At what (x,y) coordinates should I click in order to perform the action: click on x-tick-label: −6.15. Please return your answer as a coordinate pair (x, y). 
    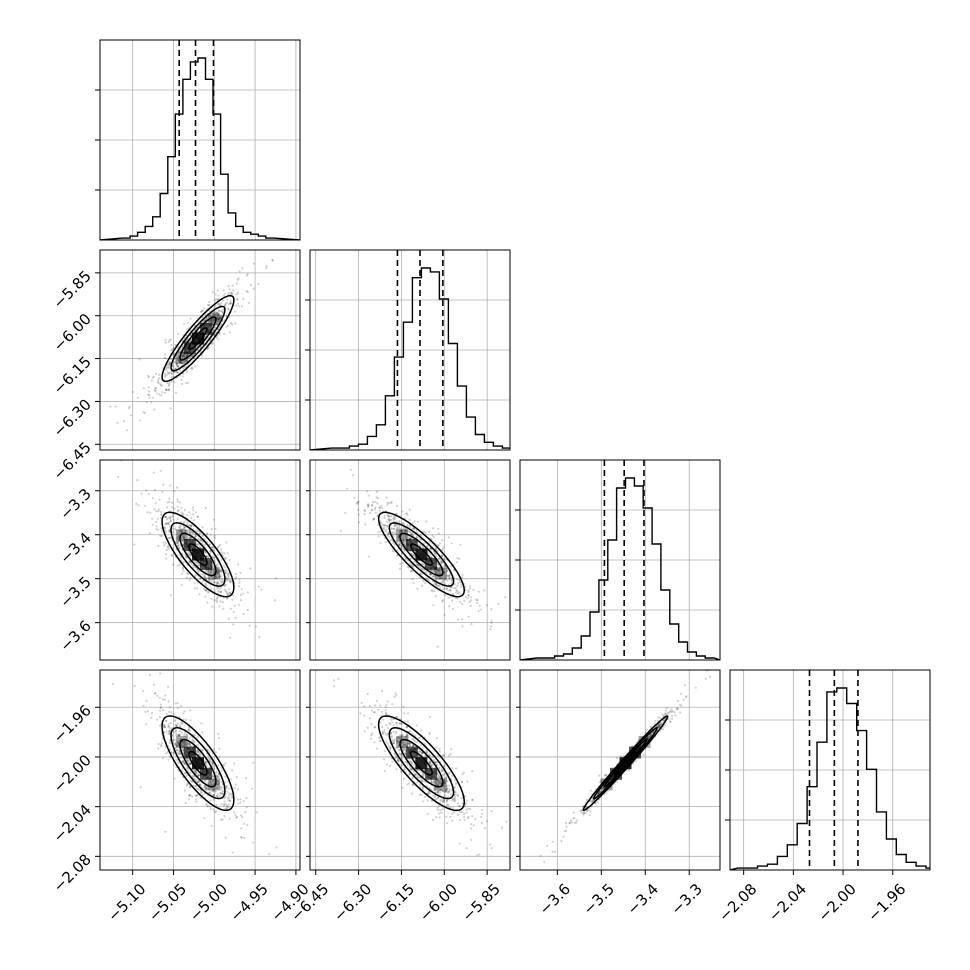
    Looking at the image, I should click on (395, 902).